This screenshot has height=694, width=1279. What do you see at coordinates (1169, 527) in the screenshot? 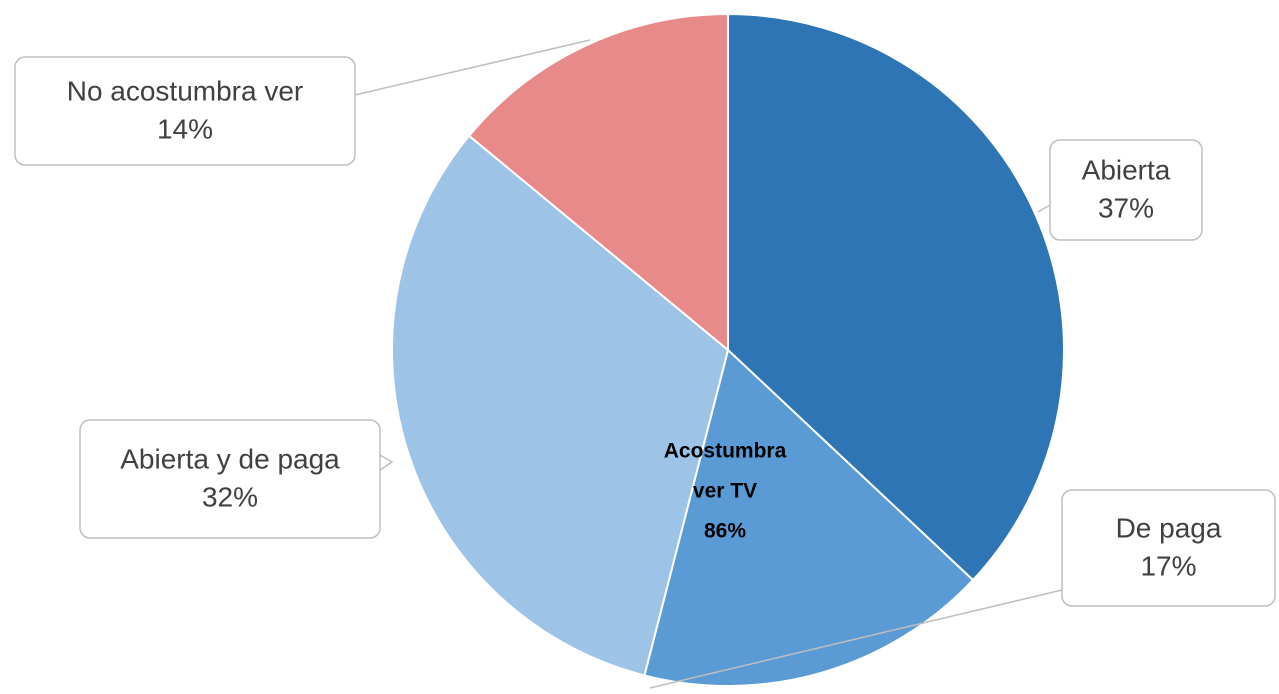
I see `category-label: De paga` at bounding box center [1169, 527].